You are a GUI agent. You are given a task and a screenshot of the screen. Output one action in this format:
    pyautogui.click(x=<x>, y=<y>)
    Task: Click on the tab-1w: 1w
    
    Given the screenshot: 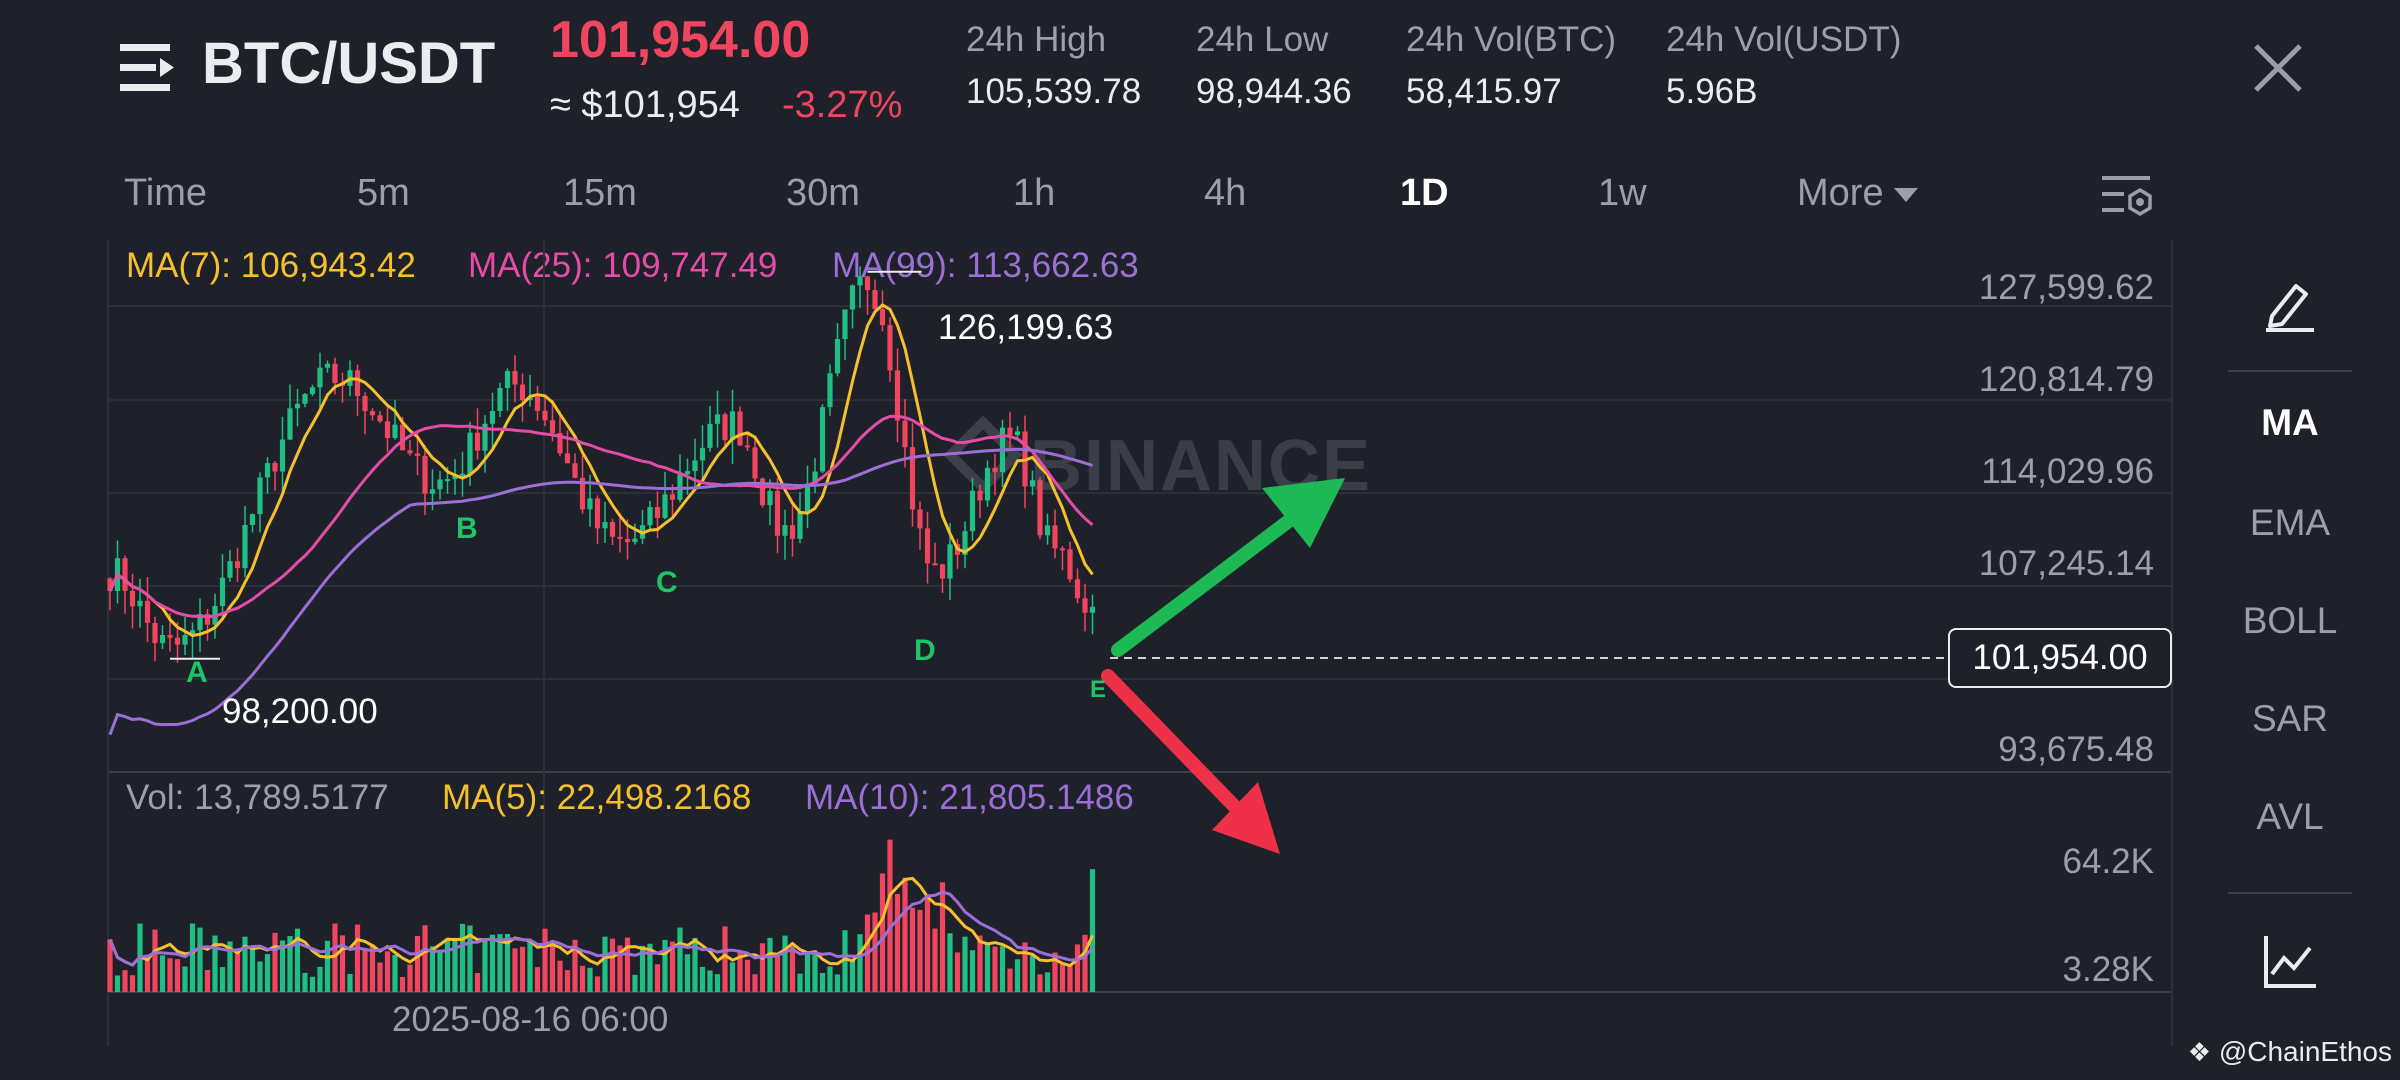 What is the action you would take?
    pyautogui.click(x=1622, y=193)
    